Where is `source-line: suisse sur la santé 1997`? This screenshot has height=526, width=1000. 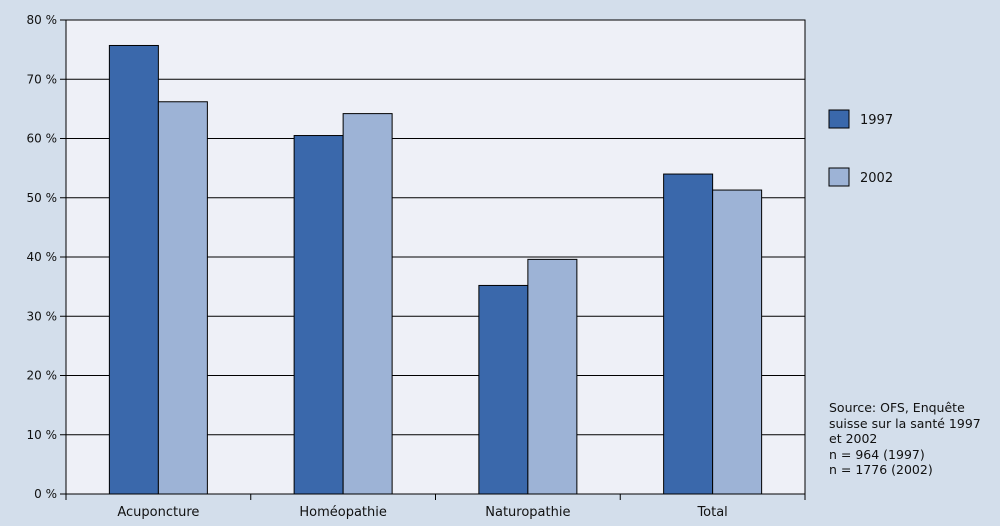 source-line: suisse sur la santé 1997 is located at coordinates (905, 423).